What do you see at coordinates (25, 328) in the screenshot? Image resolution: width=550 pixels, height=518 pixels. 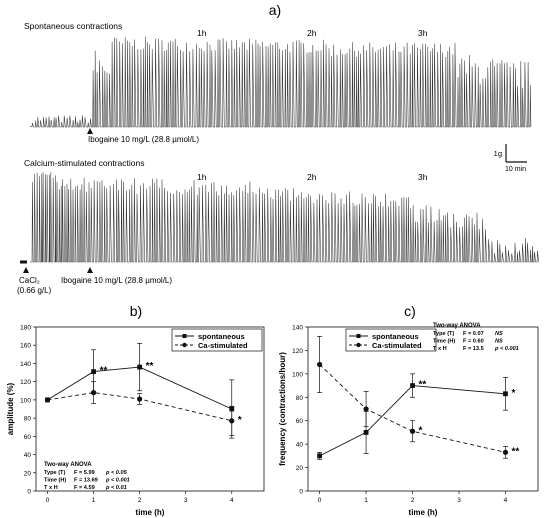 I see `y-tick-label: 180` at bounding box center [25, 328].